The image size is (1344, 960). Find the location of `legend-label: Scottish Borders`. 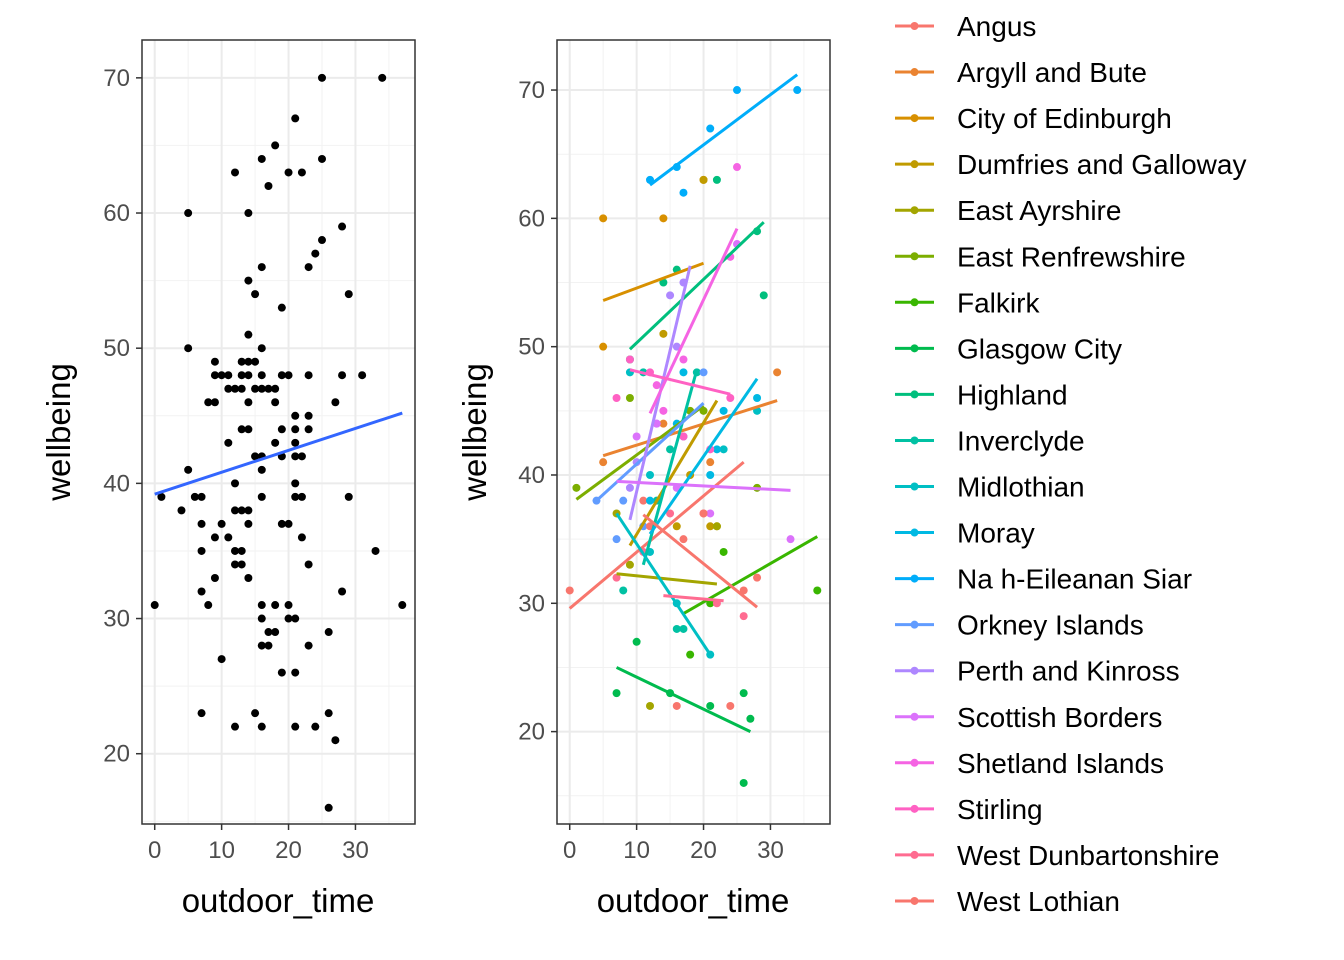

legend-label: Scottish Borders is located at coordinates (1059, 717).